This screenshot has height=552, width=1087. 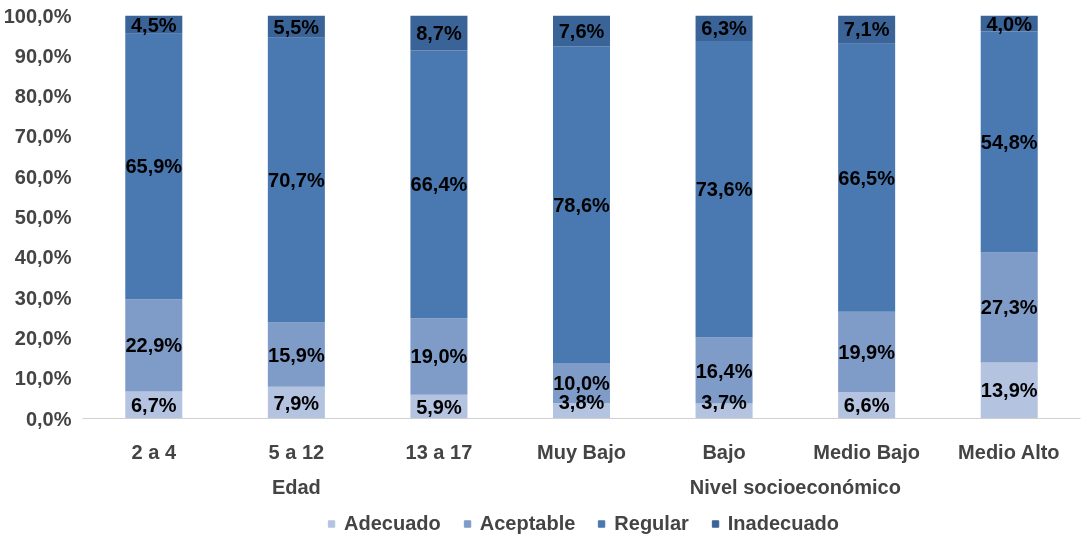 I want to click on data-label: 6,3%, so click(x=724, y=28).